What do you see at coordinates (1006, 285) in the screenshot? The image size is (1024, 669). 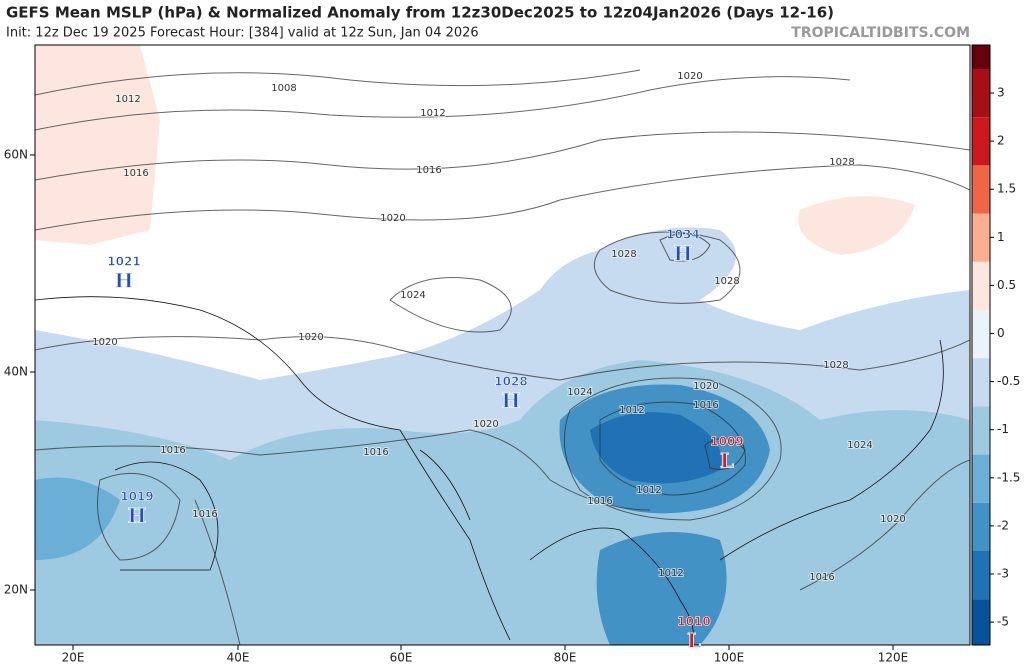 I see `colorbar-label: 0.5` at bounding box center [1006, 285].